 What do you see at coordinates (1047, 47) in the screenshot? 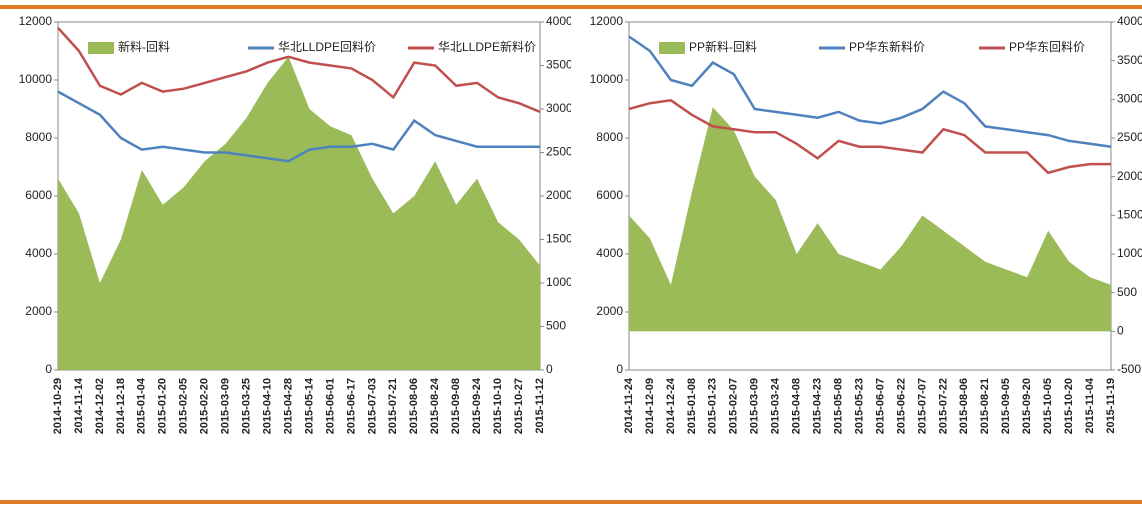
I see `legend-label: PP华东回料价` at bounding box center [1047, 47].